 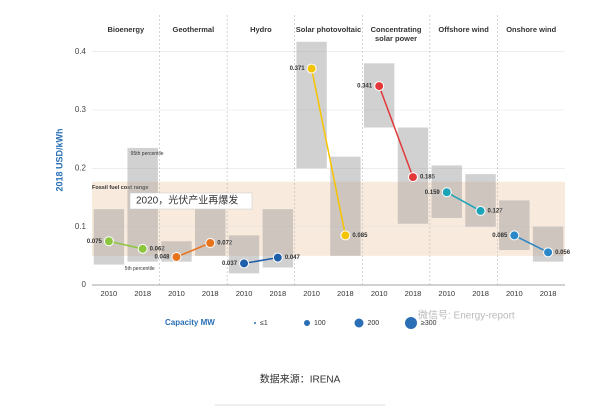 I want to click on value-label: 0.047, so click(x=293, y=258).